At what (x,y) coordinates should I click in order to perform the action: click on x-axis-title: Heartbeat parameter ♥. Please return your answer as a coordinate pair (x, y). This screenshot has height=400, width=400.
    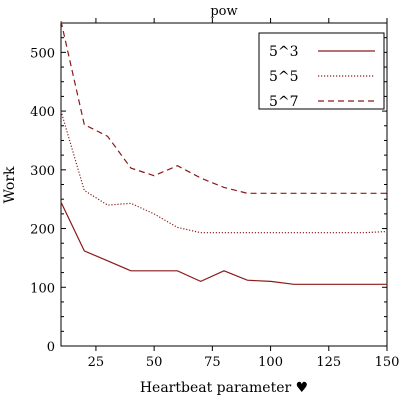
    Looking at the image, I should click on (224, 388).